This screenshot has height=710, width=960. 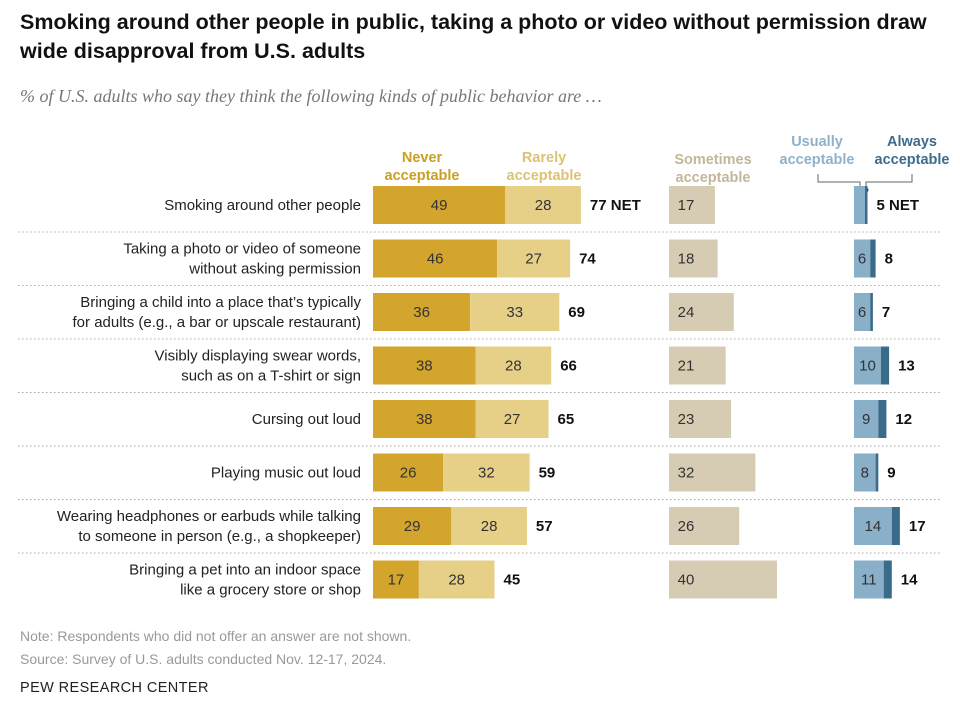 I want to click on category-label: Visibly displaying swear words,, so click(x=258, y=356).